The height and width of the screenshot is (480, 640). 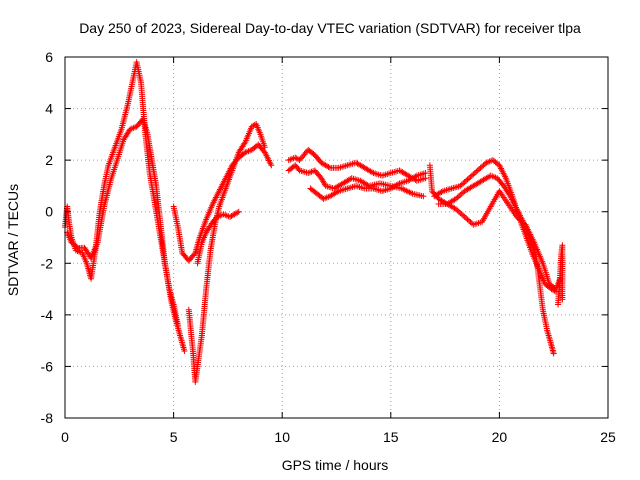 I want to click on y-tick-label: 2, so click(x=49, y=160).